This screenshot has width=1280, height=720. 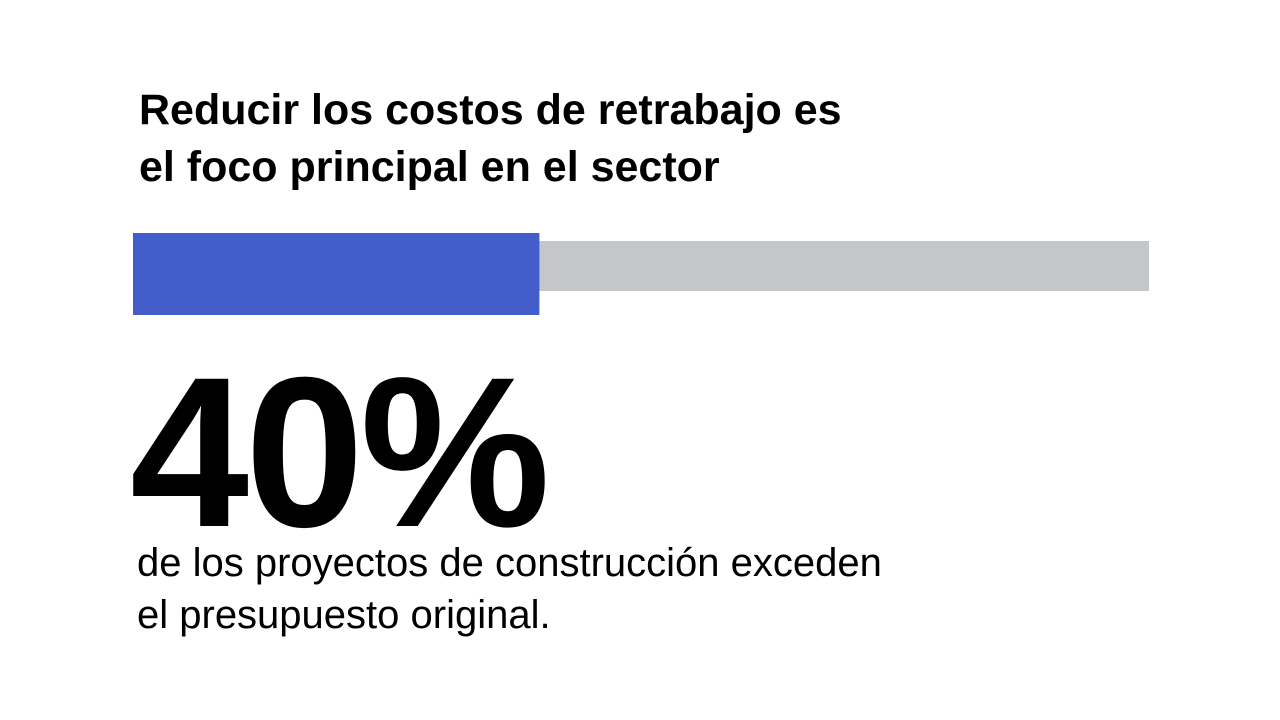 I want to click on title-line: el foco principal en el sector, so click(x=429, y=167).